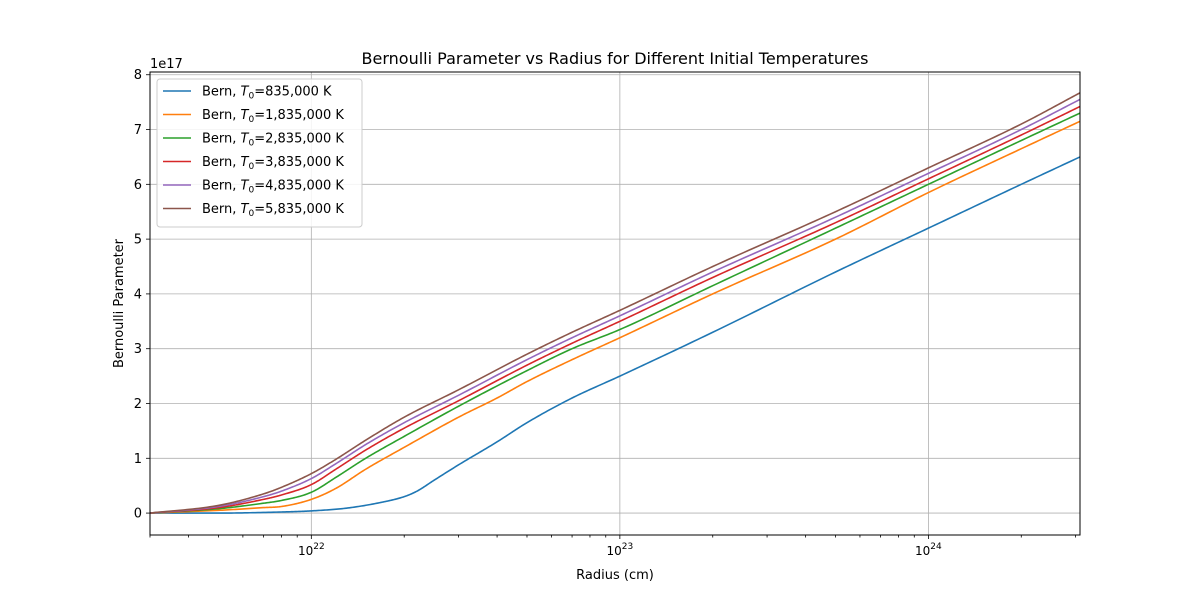  Describe the element at coordinates (259, 153) in the screenshot. I see `legend-box` at that location.